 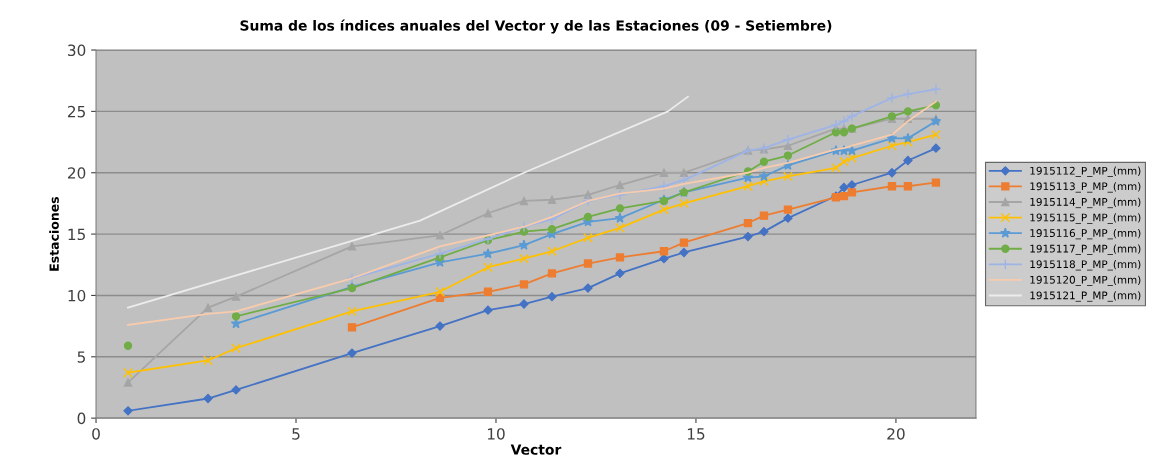 I want to click on x-axis-title: Vector, so click(x=536, y=449).